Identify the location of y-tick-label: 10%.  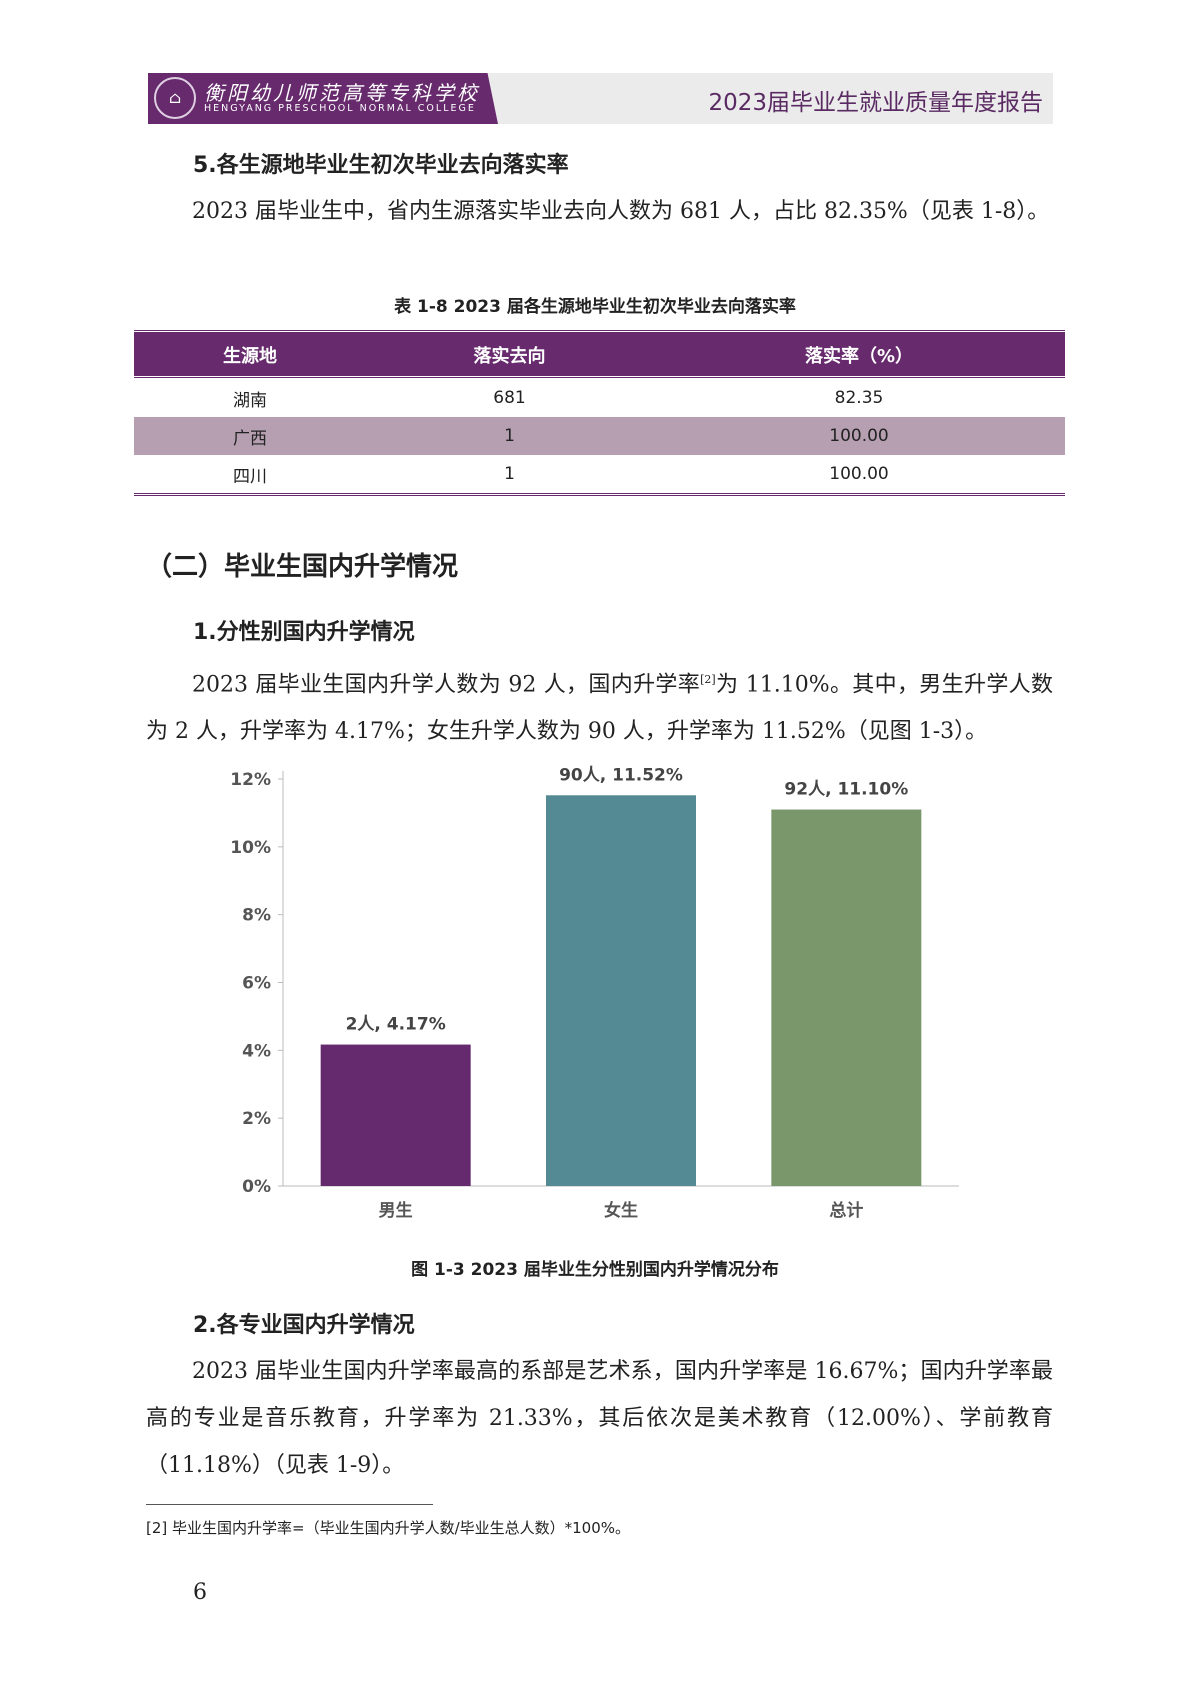
(250, 848).